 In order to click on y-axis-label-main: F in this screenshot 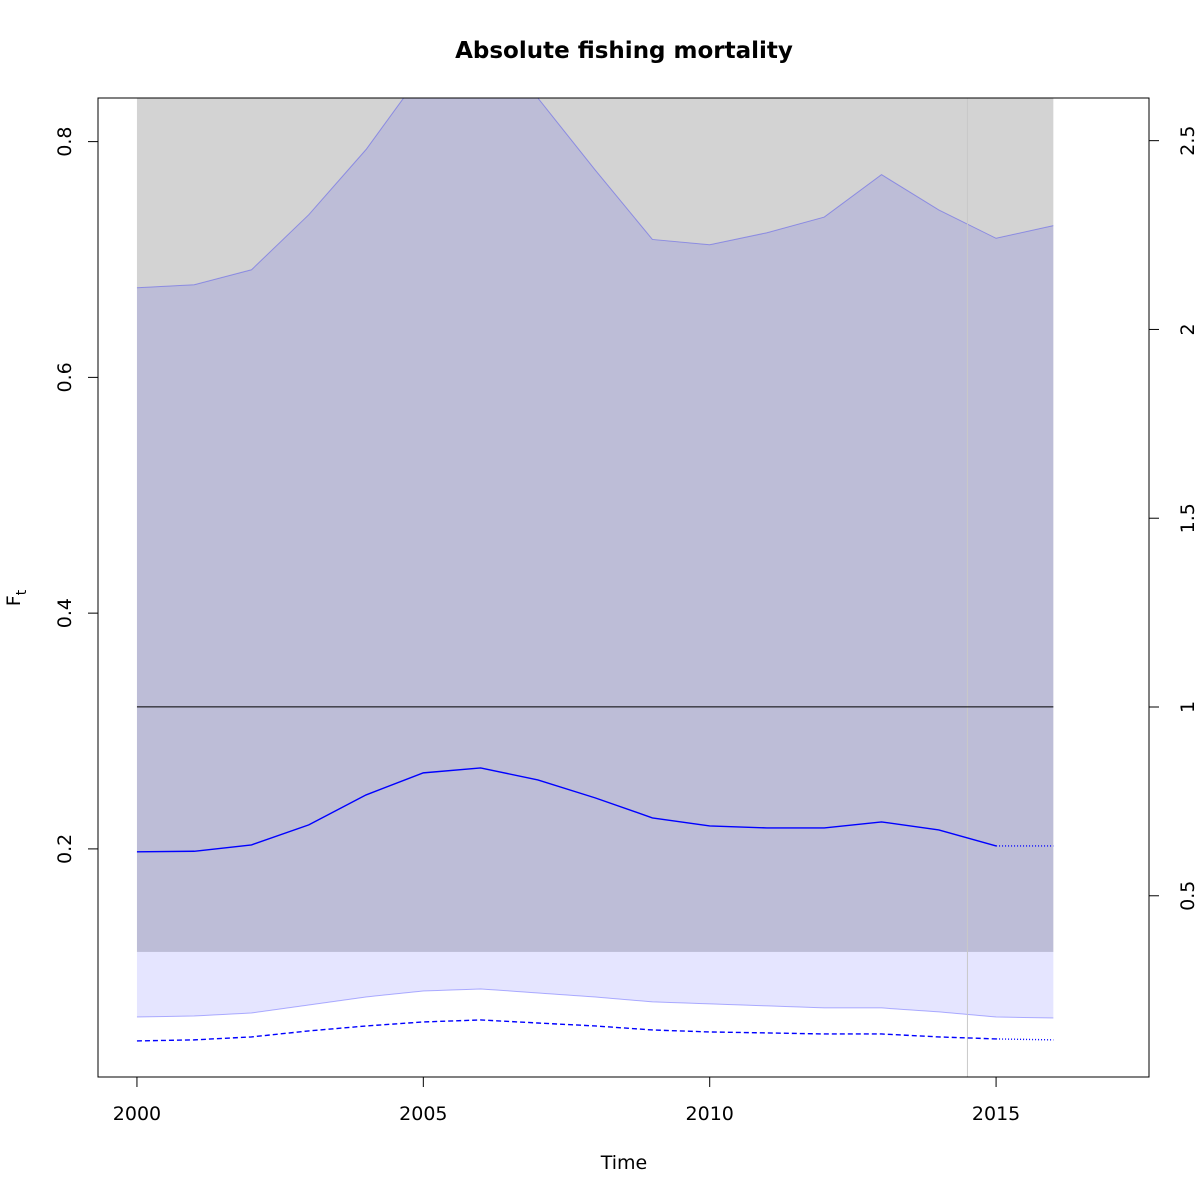, I will do `click(14, 600)`.